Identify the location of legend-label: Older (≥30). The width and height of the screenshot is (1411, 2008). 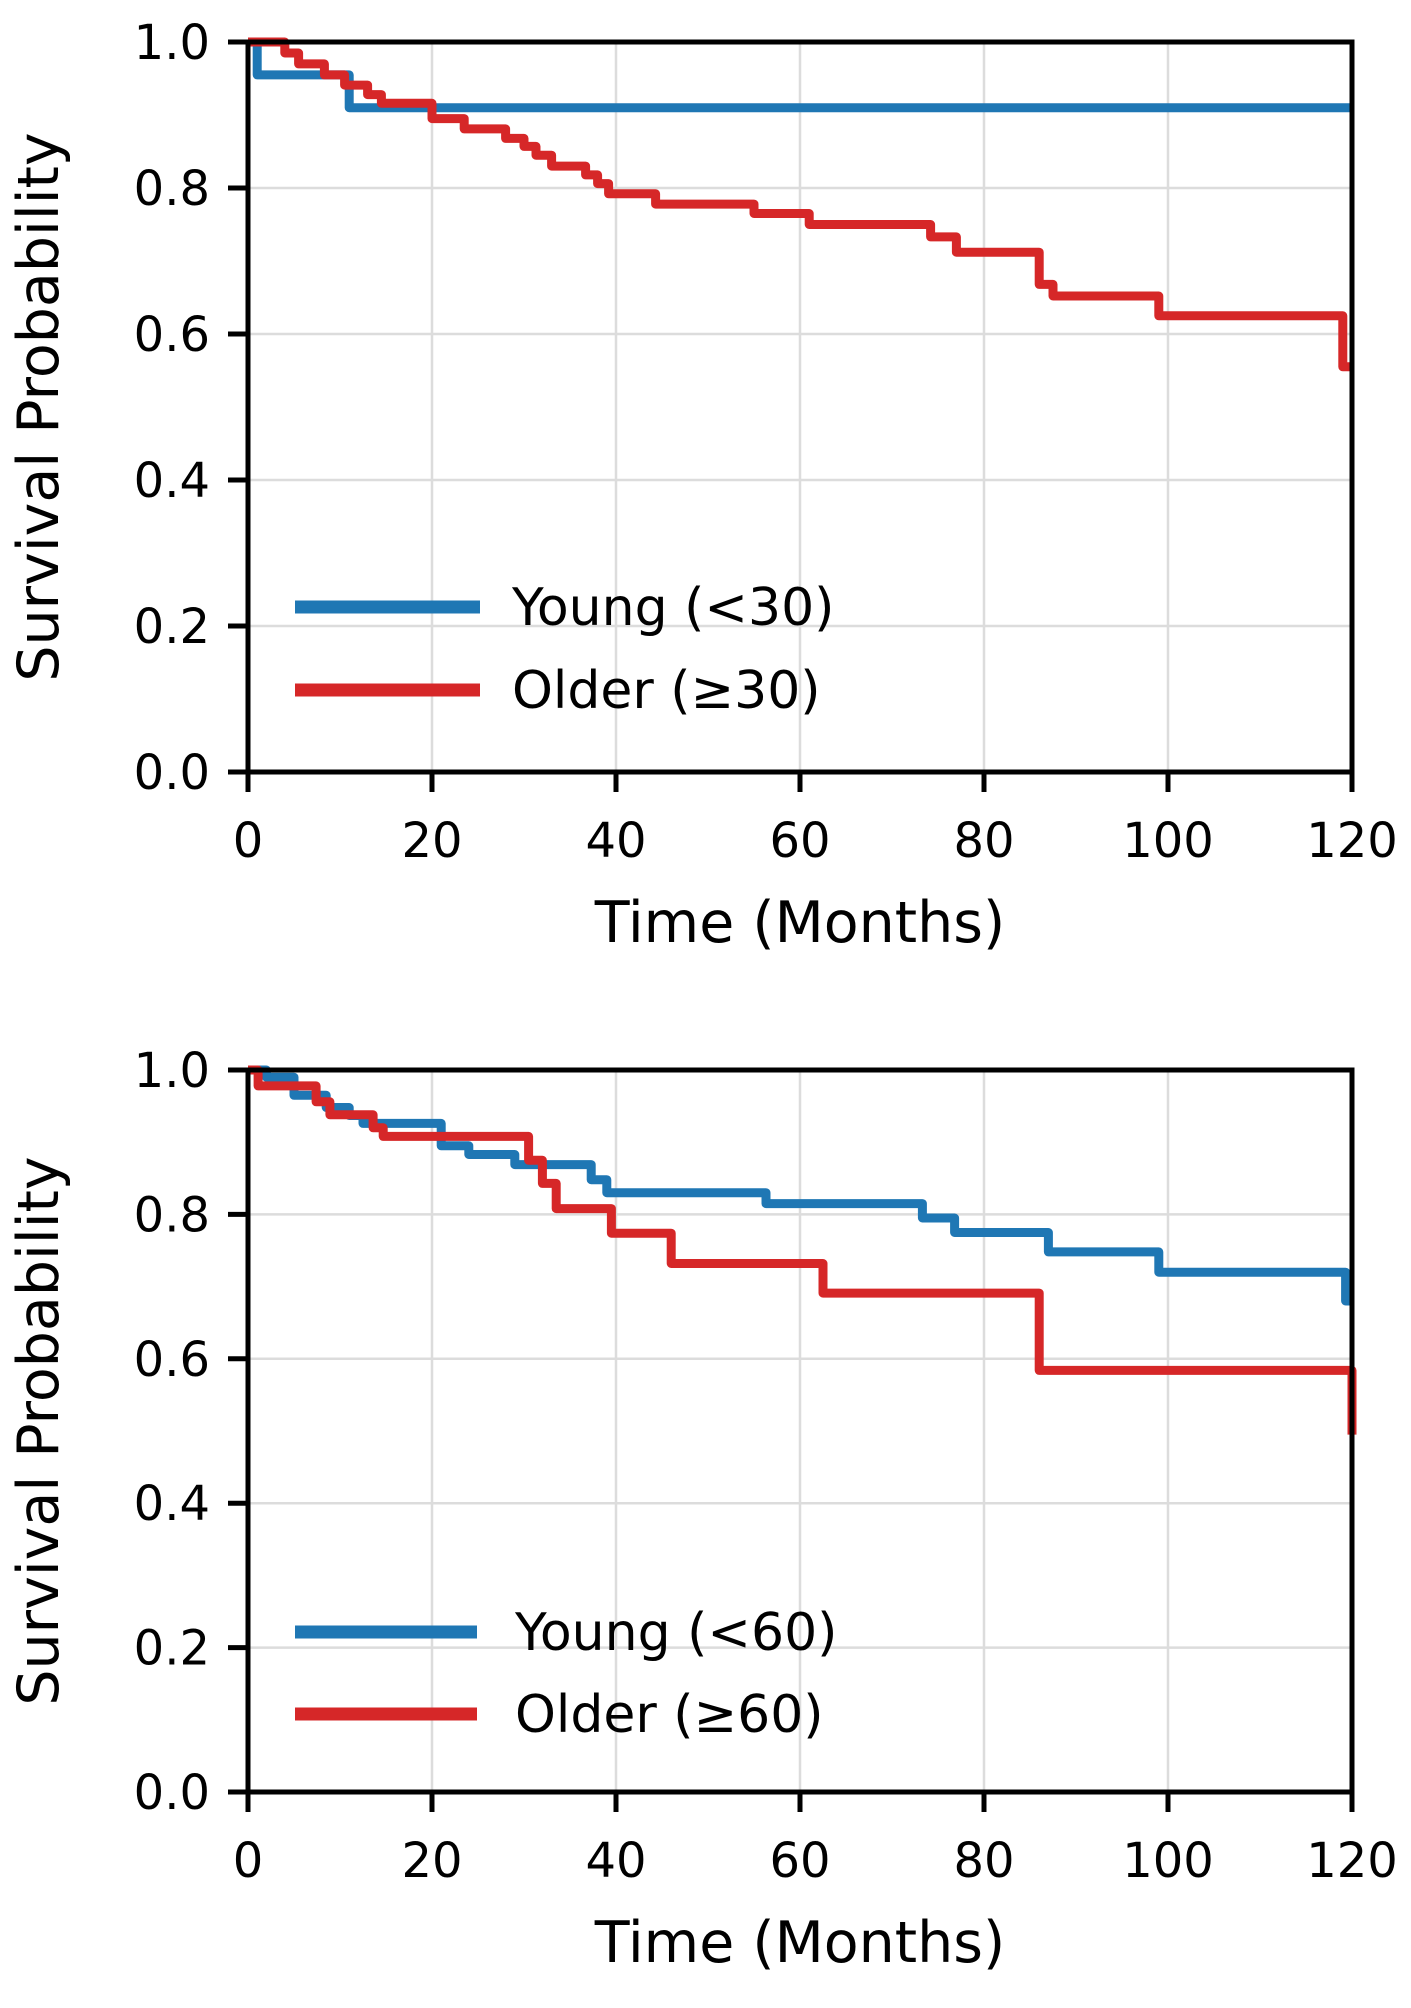
(666, 691).